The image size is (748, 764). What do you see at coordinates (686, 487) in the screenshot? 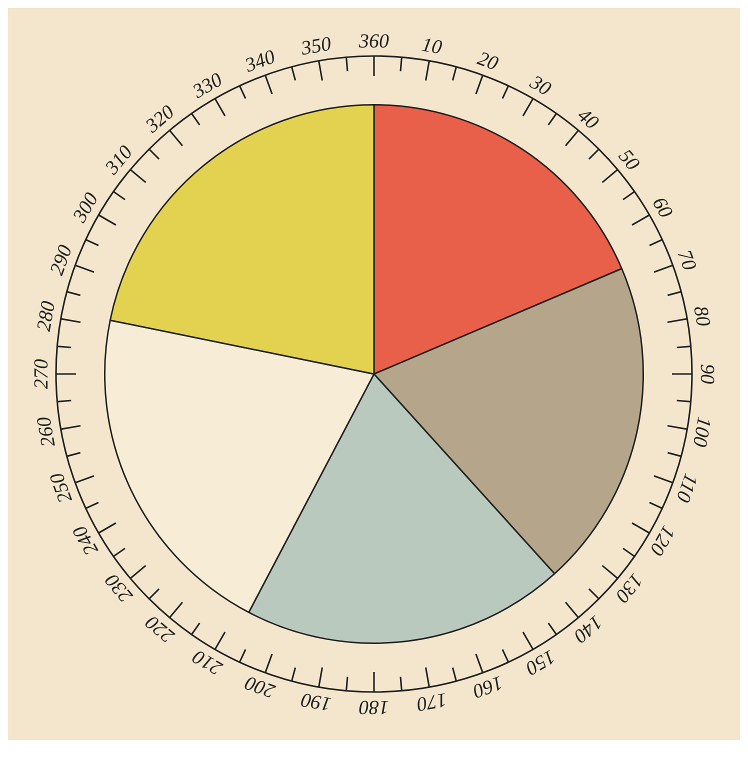
I see `text: 110` at bounding box center [686, 487].